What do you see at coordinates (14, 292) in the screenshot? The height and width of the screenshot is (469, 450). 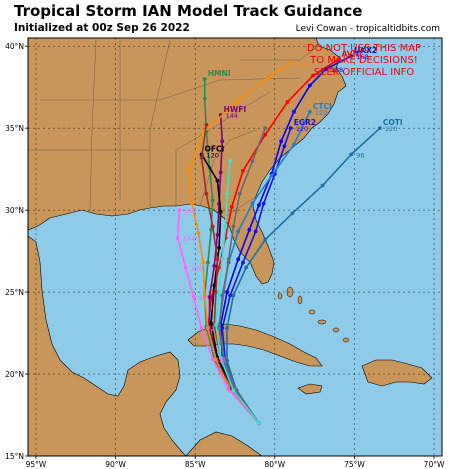 I see `lat-tick-label: 25°N` at bounding box center [14, 292].